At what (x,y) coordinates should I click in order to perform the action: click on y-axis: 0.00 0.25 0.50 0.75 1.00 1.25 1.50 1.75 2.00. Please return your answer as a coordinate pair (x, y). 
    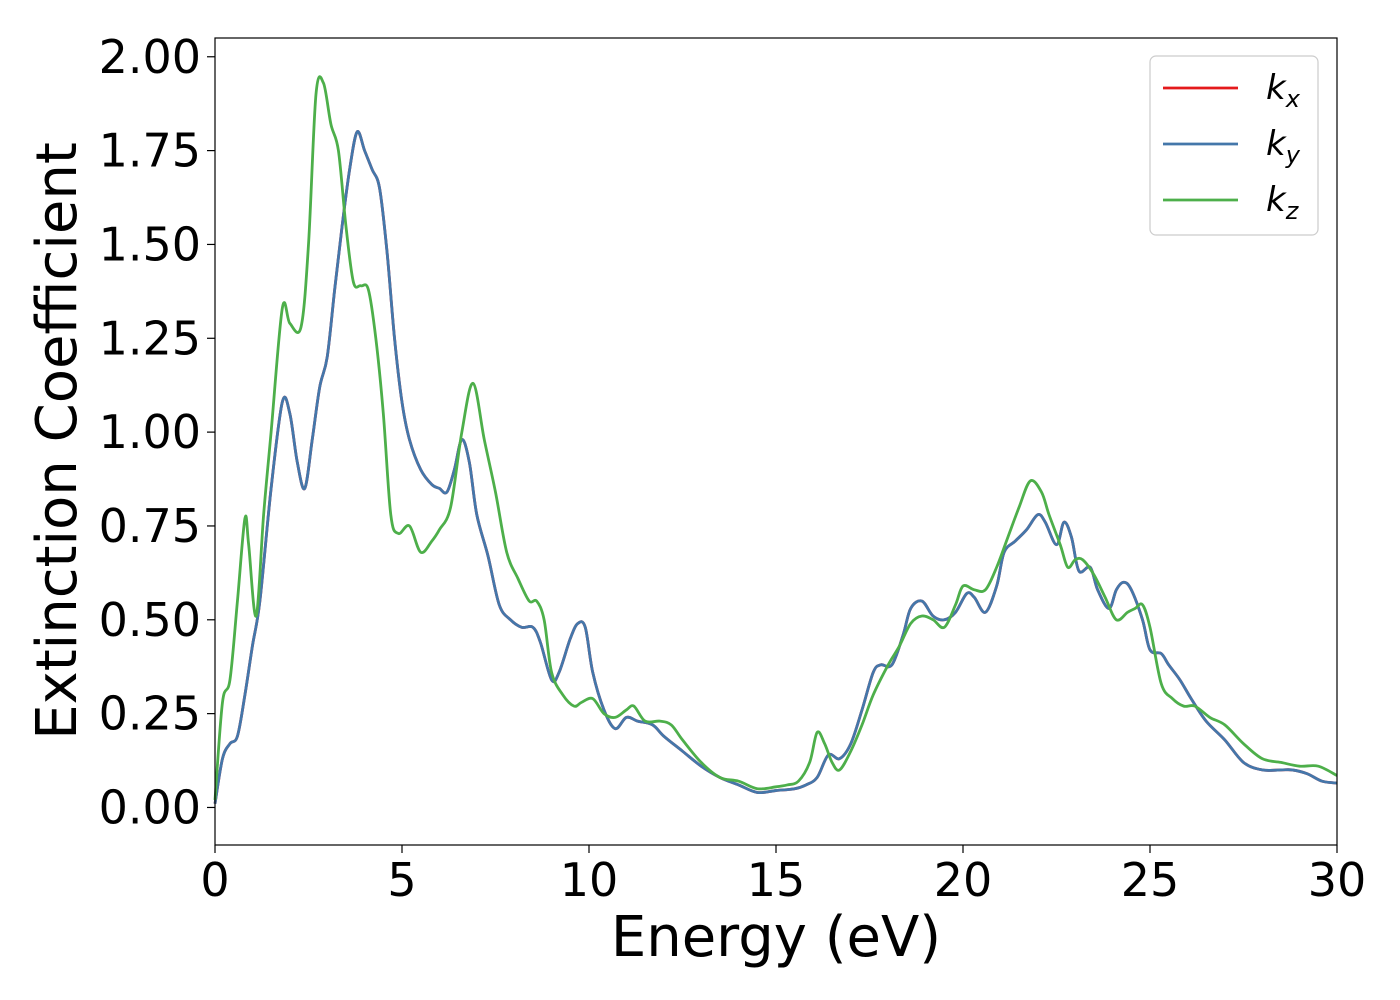
    Looking at the image, I should click on (157, 432).